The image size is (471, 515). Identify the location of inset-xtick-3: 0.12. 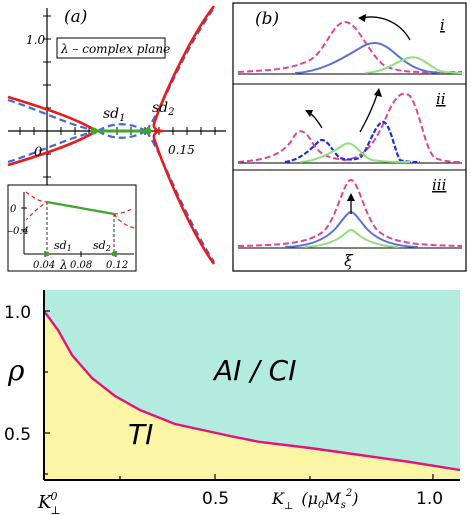
(117, 265).